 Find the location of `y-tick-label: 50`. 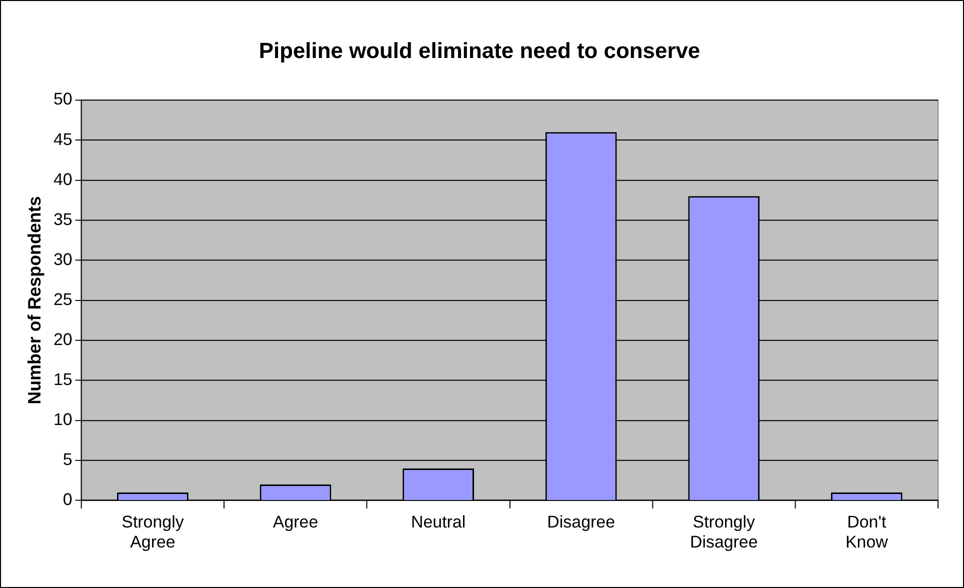

y-tick-label: 50 is located at coordinates (63, 99).